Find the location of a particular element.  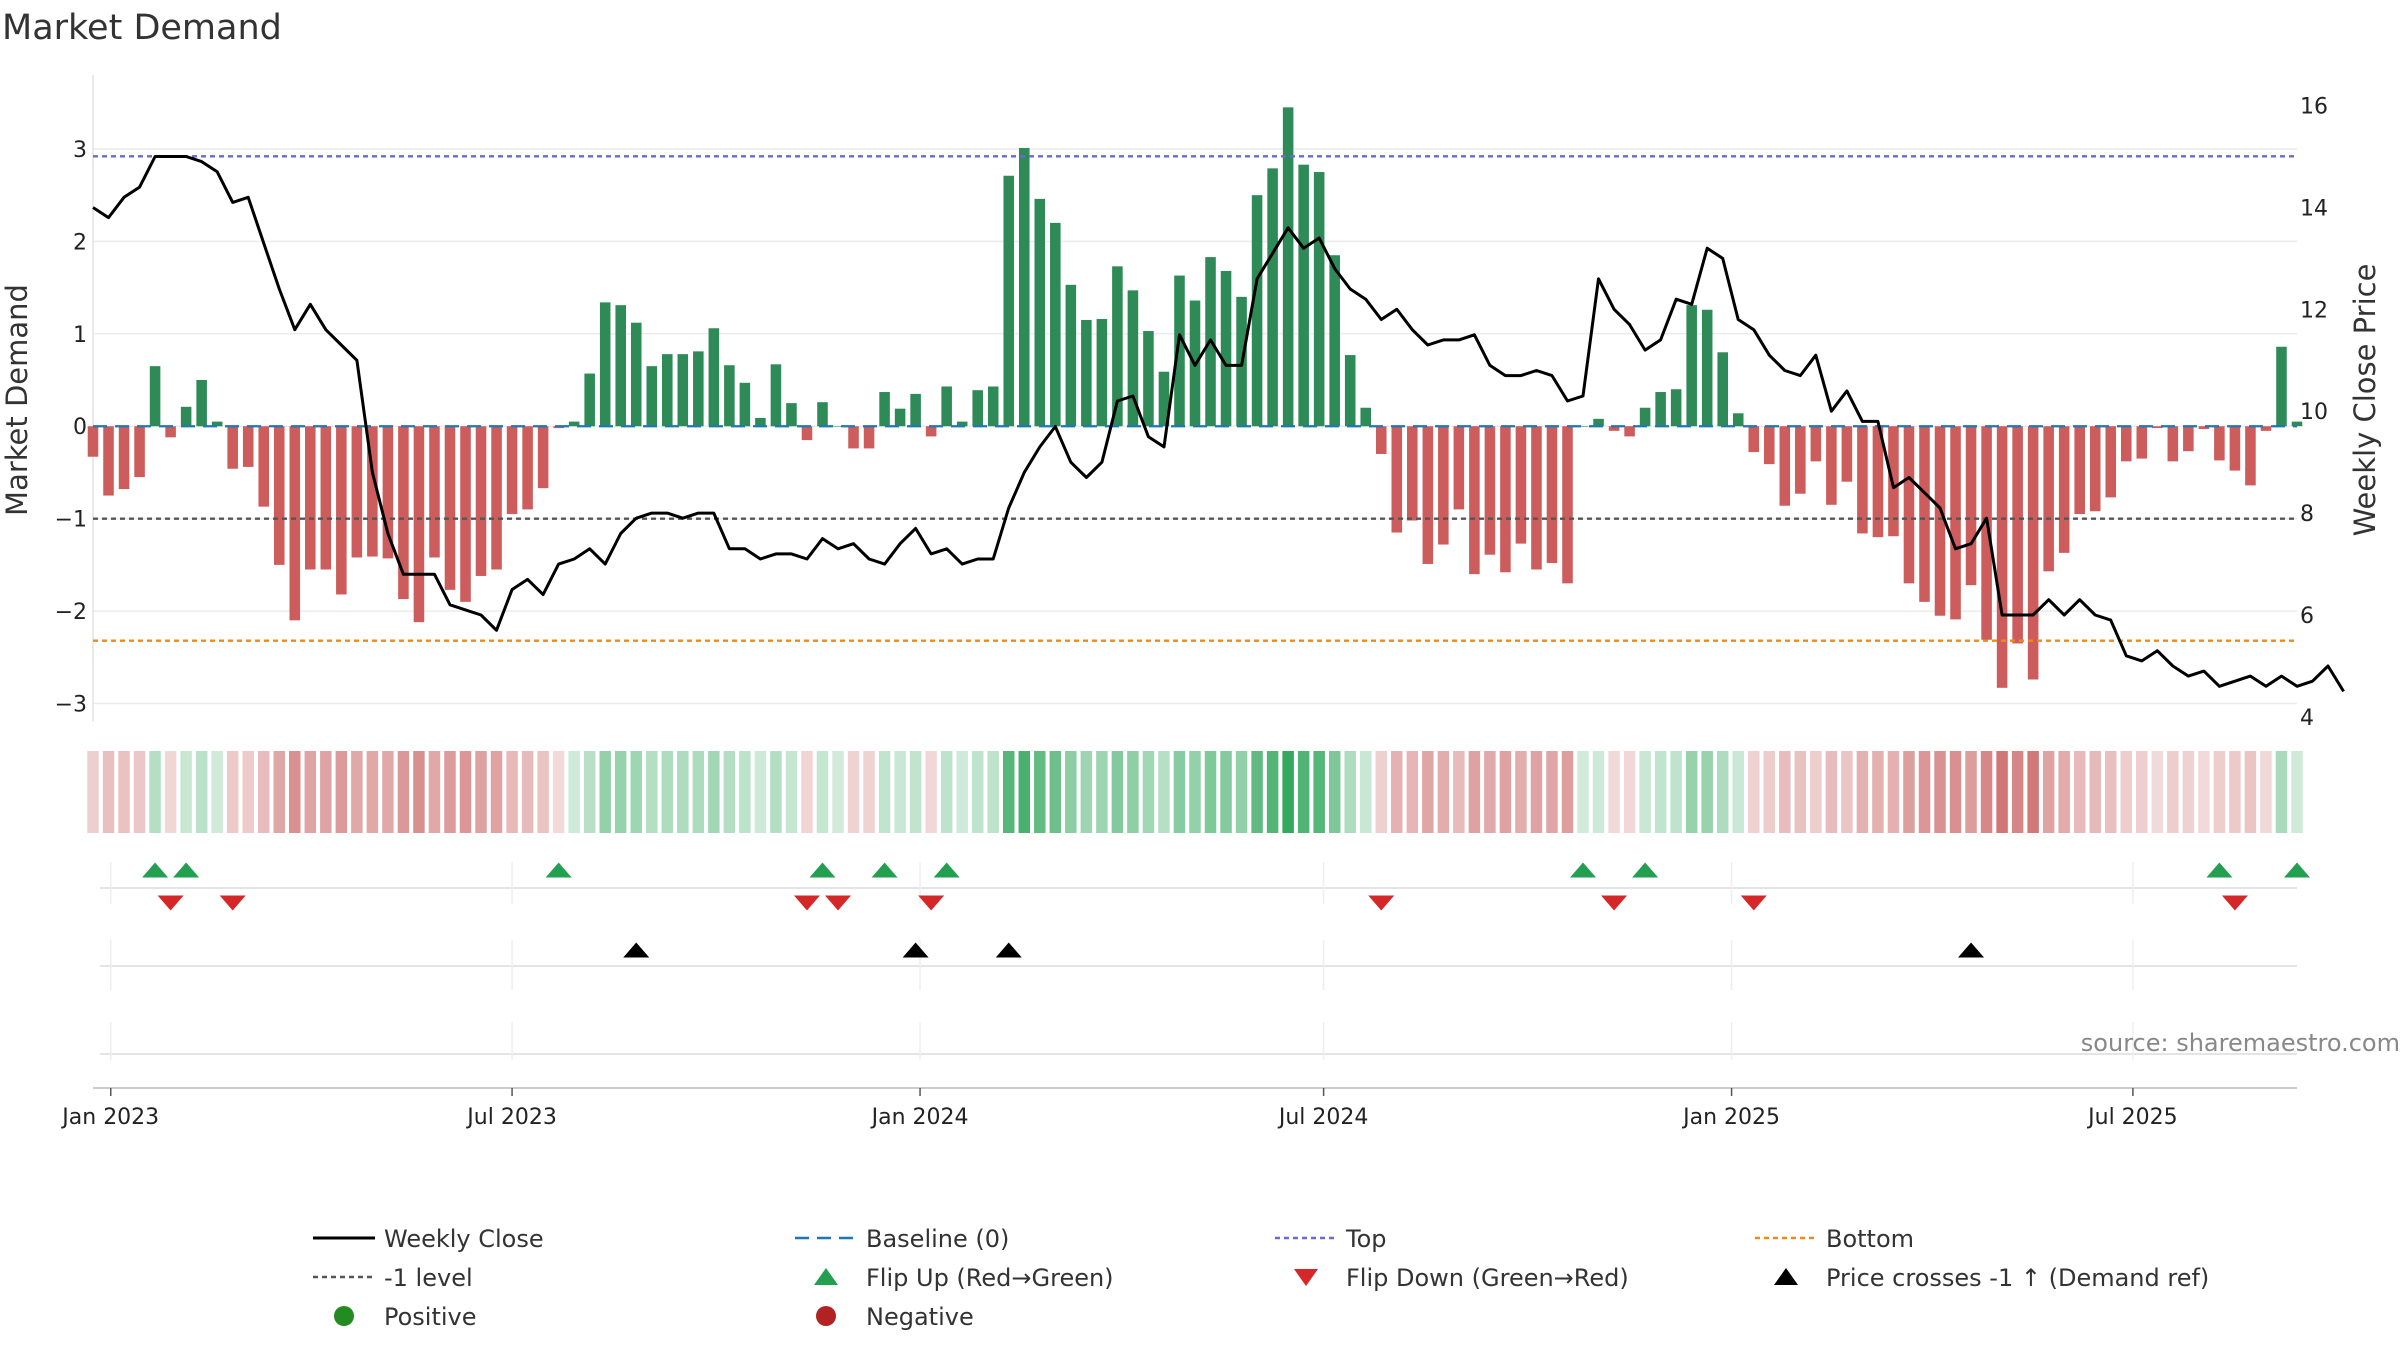

demand-heat-strip is located at coordinates (1195, 792).